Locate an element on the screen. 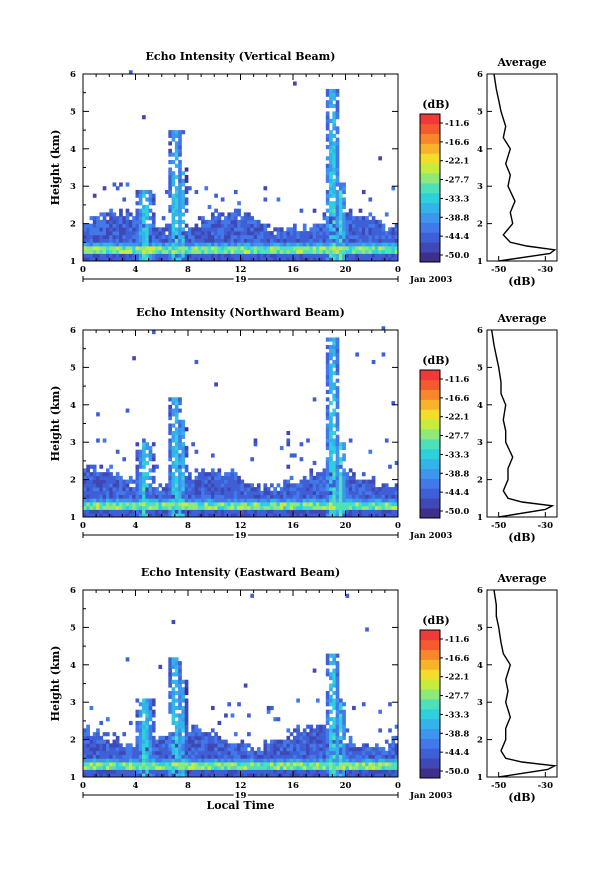  x-tick-label: 20 is located at coordinates (346, 786).